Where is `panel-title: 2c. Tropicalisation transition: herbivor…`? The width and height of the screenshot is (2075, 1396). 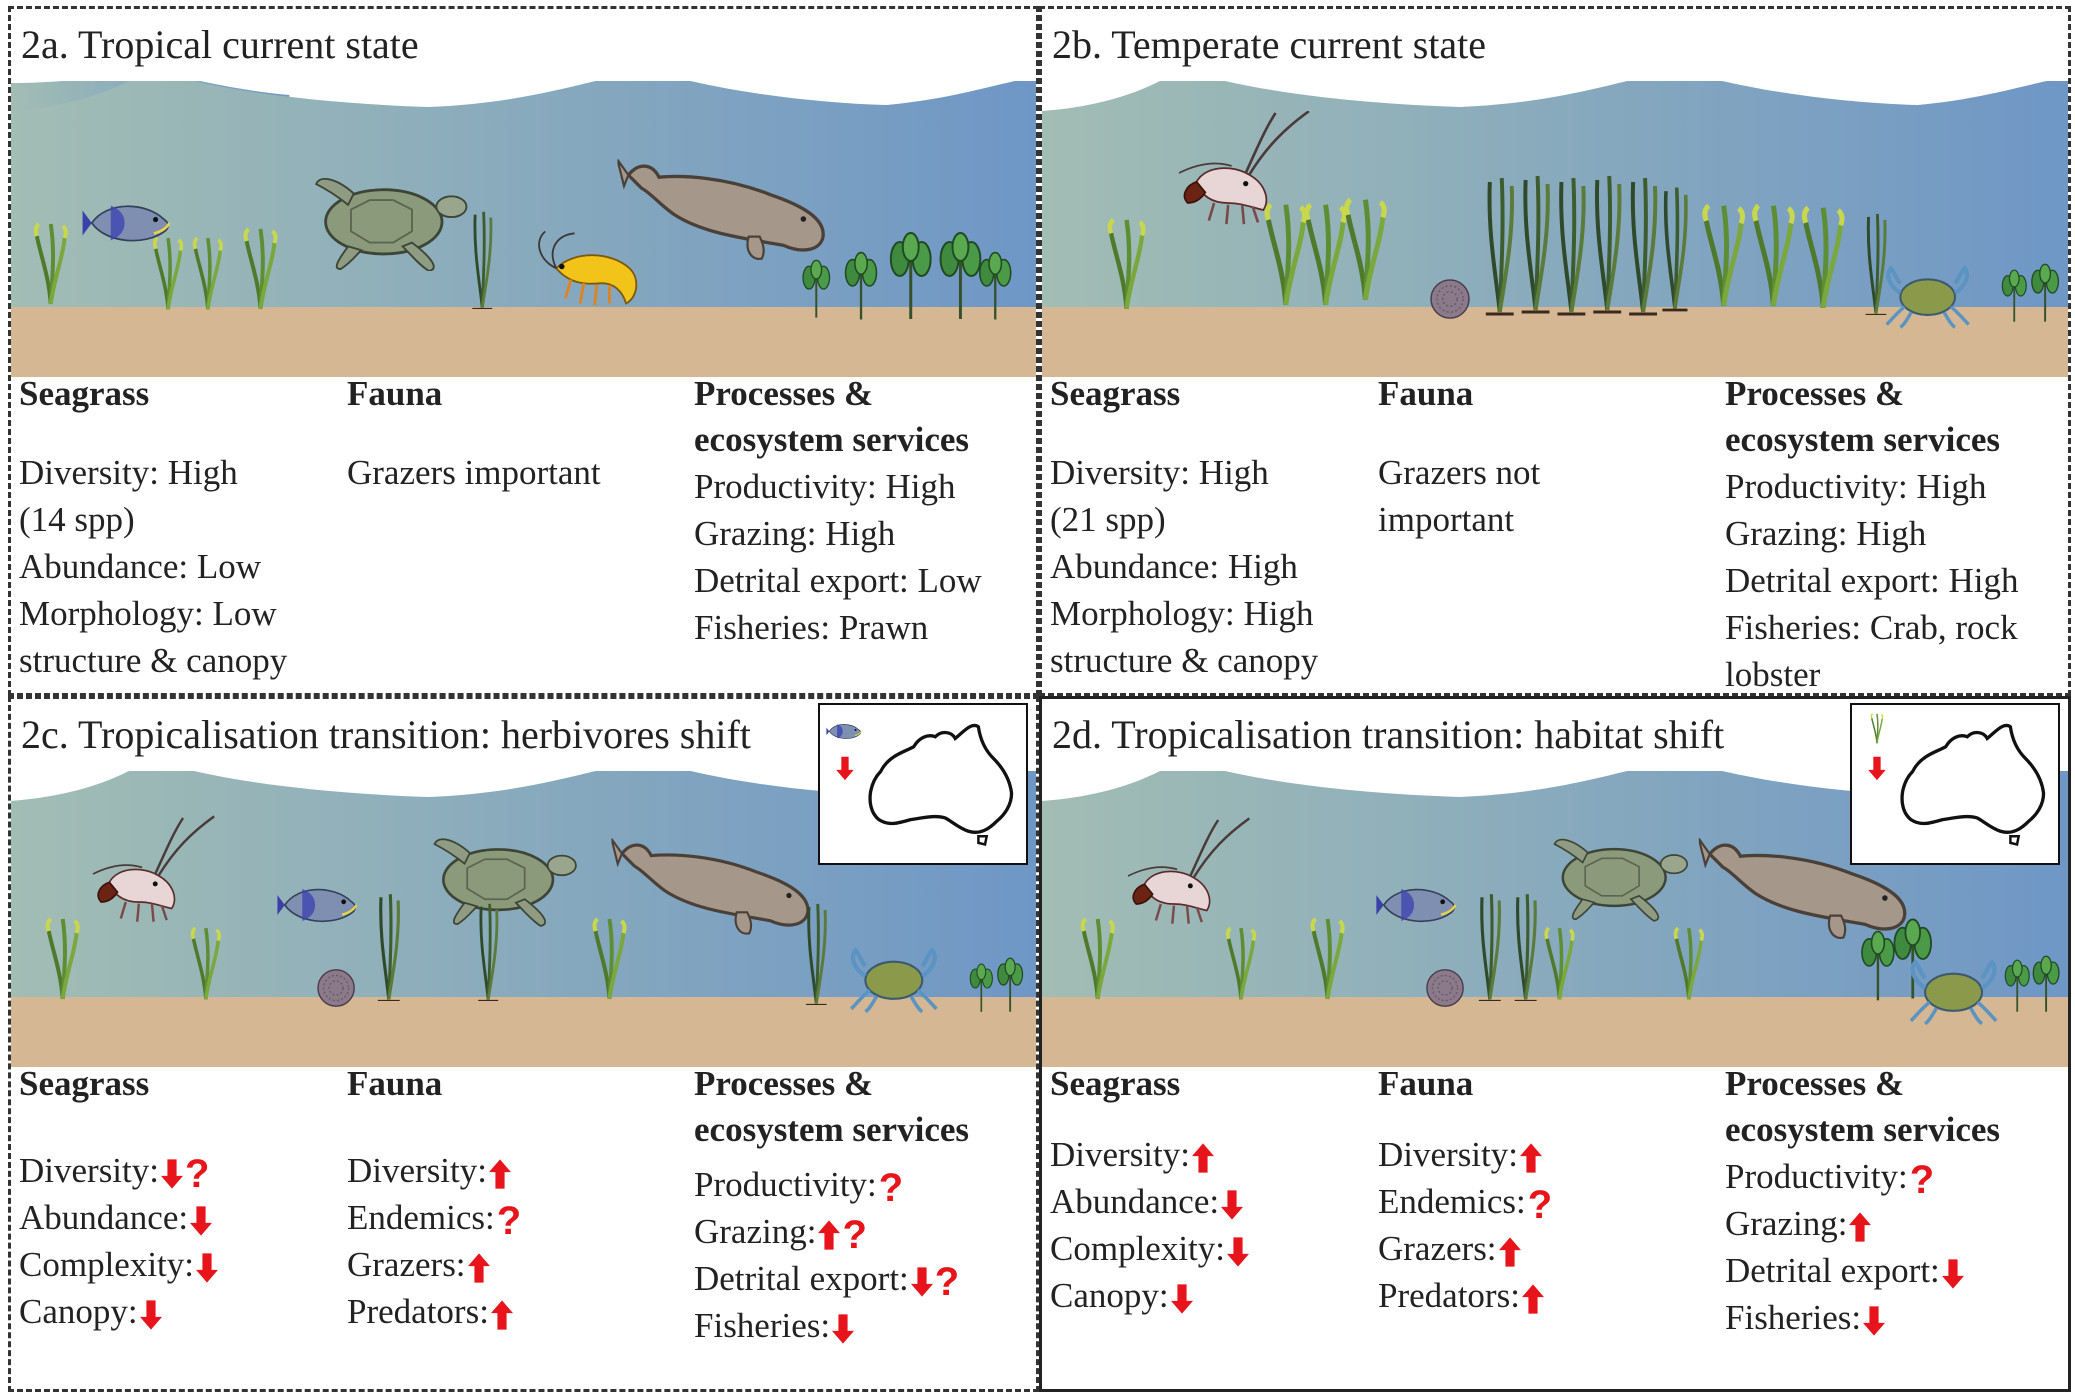
panel-title: 2c. Tropicalisation transition: herbivor… is located at coordinates (386, 734).